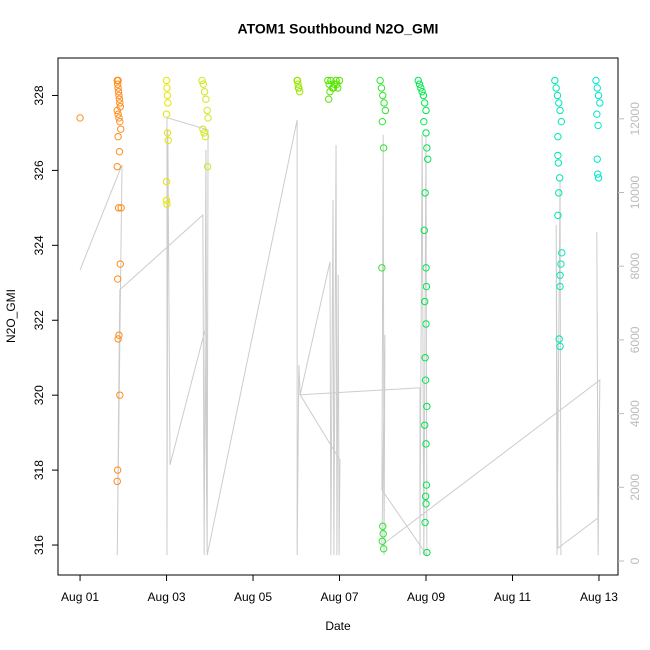 The height and width of the screenshot is (650, 650). I want to click on x-tick-label: Aug 01, so click(80, 597).